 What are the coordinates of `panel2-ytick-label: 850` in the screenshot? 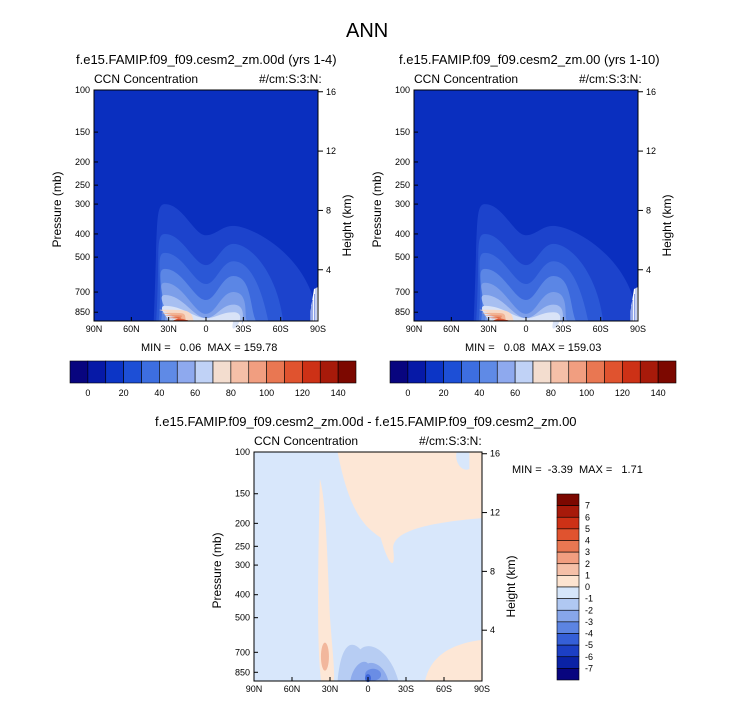 It's located at (402, 312).